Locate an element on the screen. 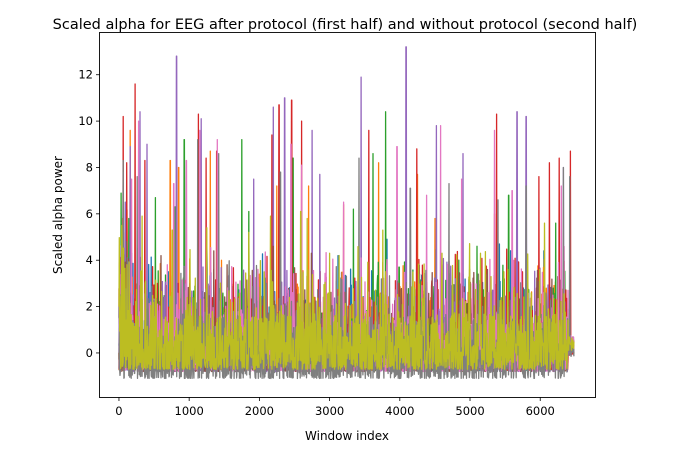 The width and height of the screenshot is (691, 453). x-axis: 0 1000 2000 3000 4000 5000 6000 is located at coordinates (335, 407).